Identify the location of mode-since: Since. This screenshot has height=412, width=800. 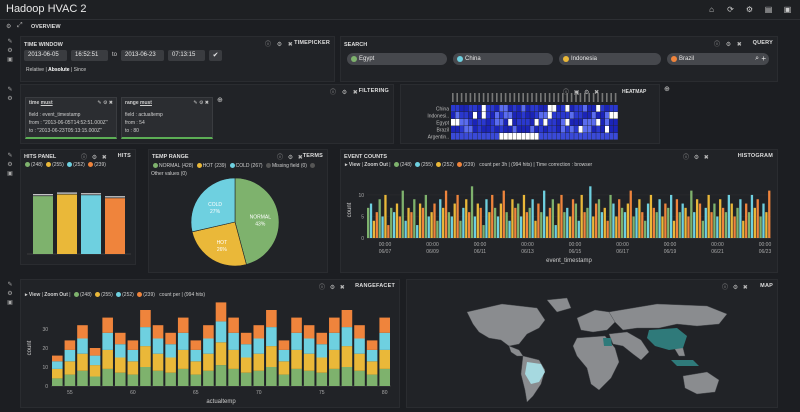
(80, 70).